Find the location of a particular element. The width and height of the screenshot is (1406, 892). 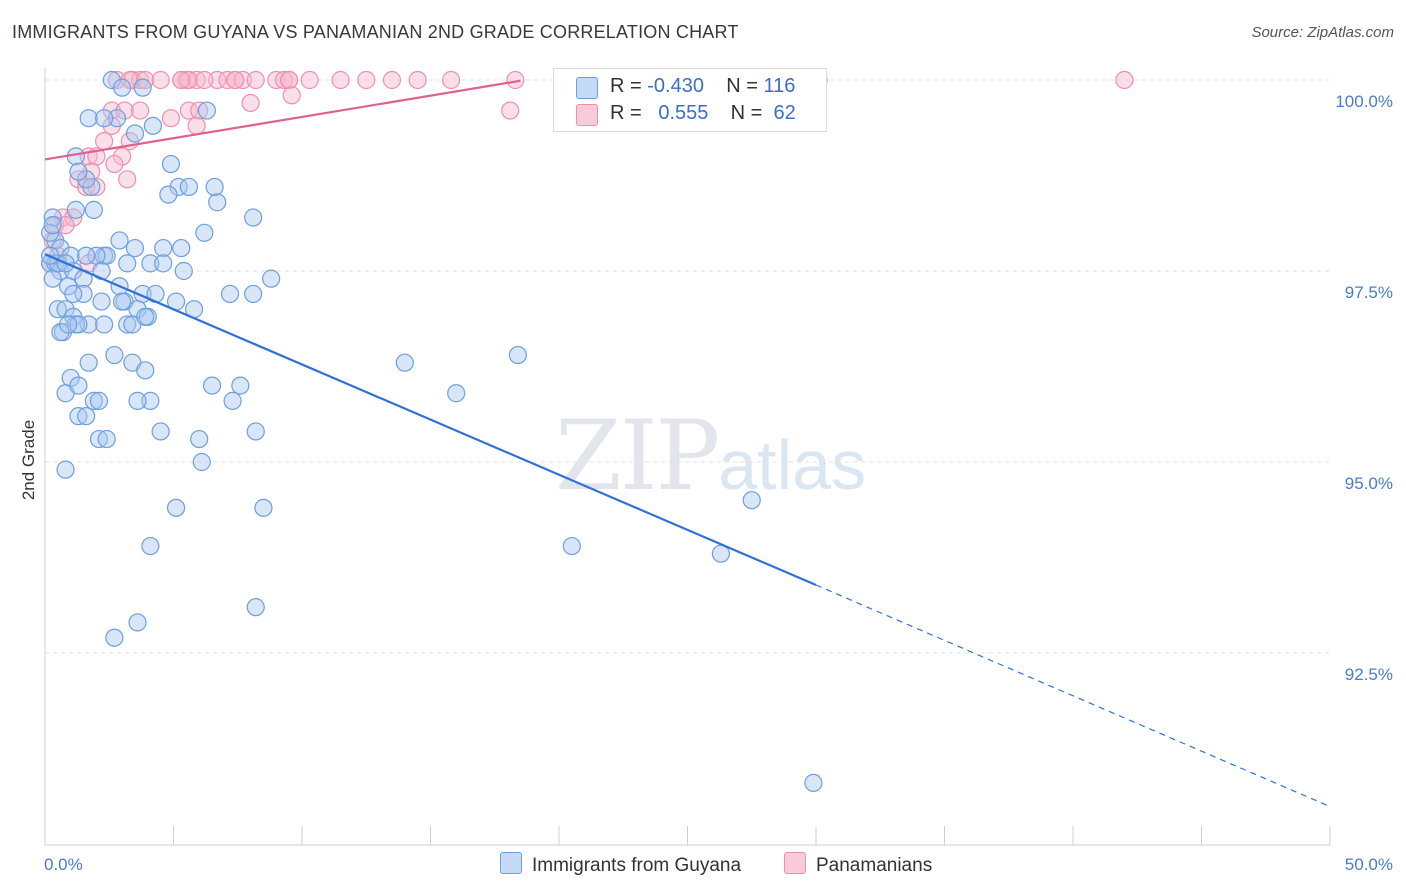

watermark: ZIPatlas is located at coordinates (710, 456).